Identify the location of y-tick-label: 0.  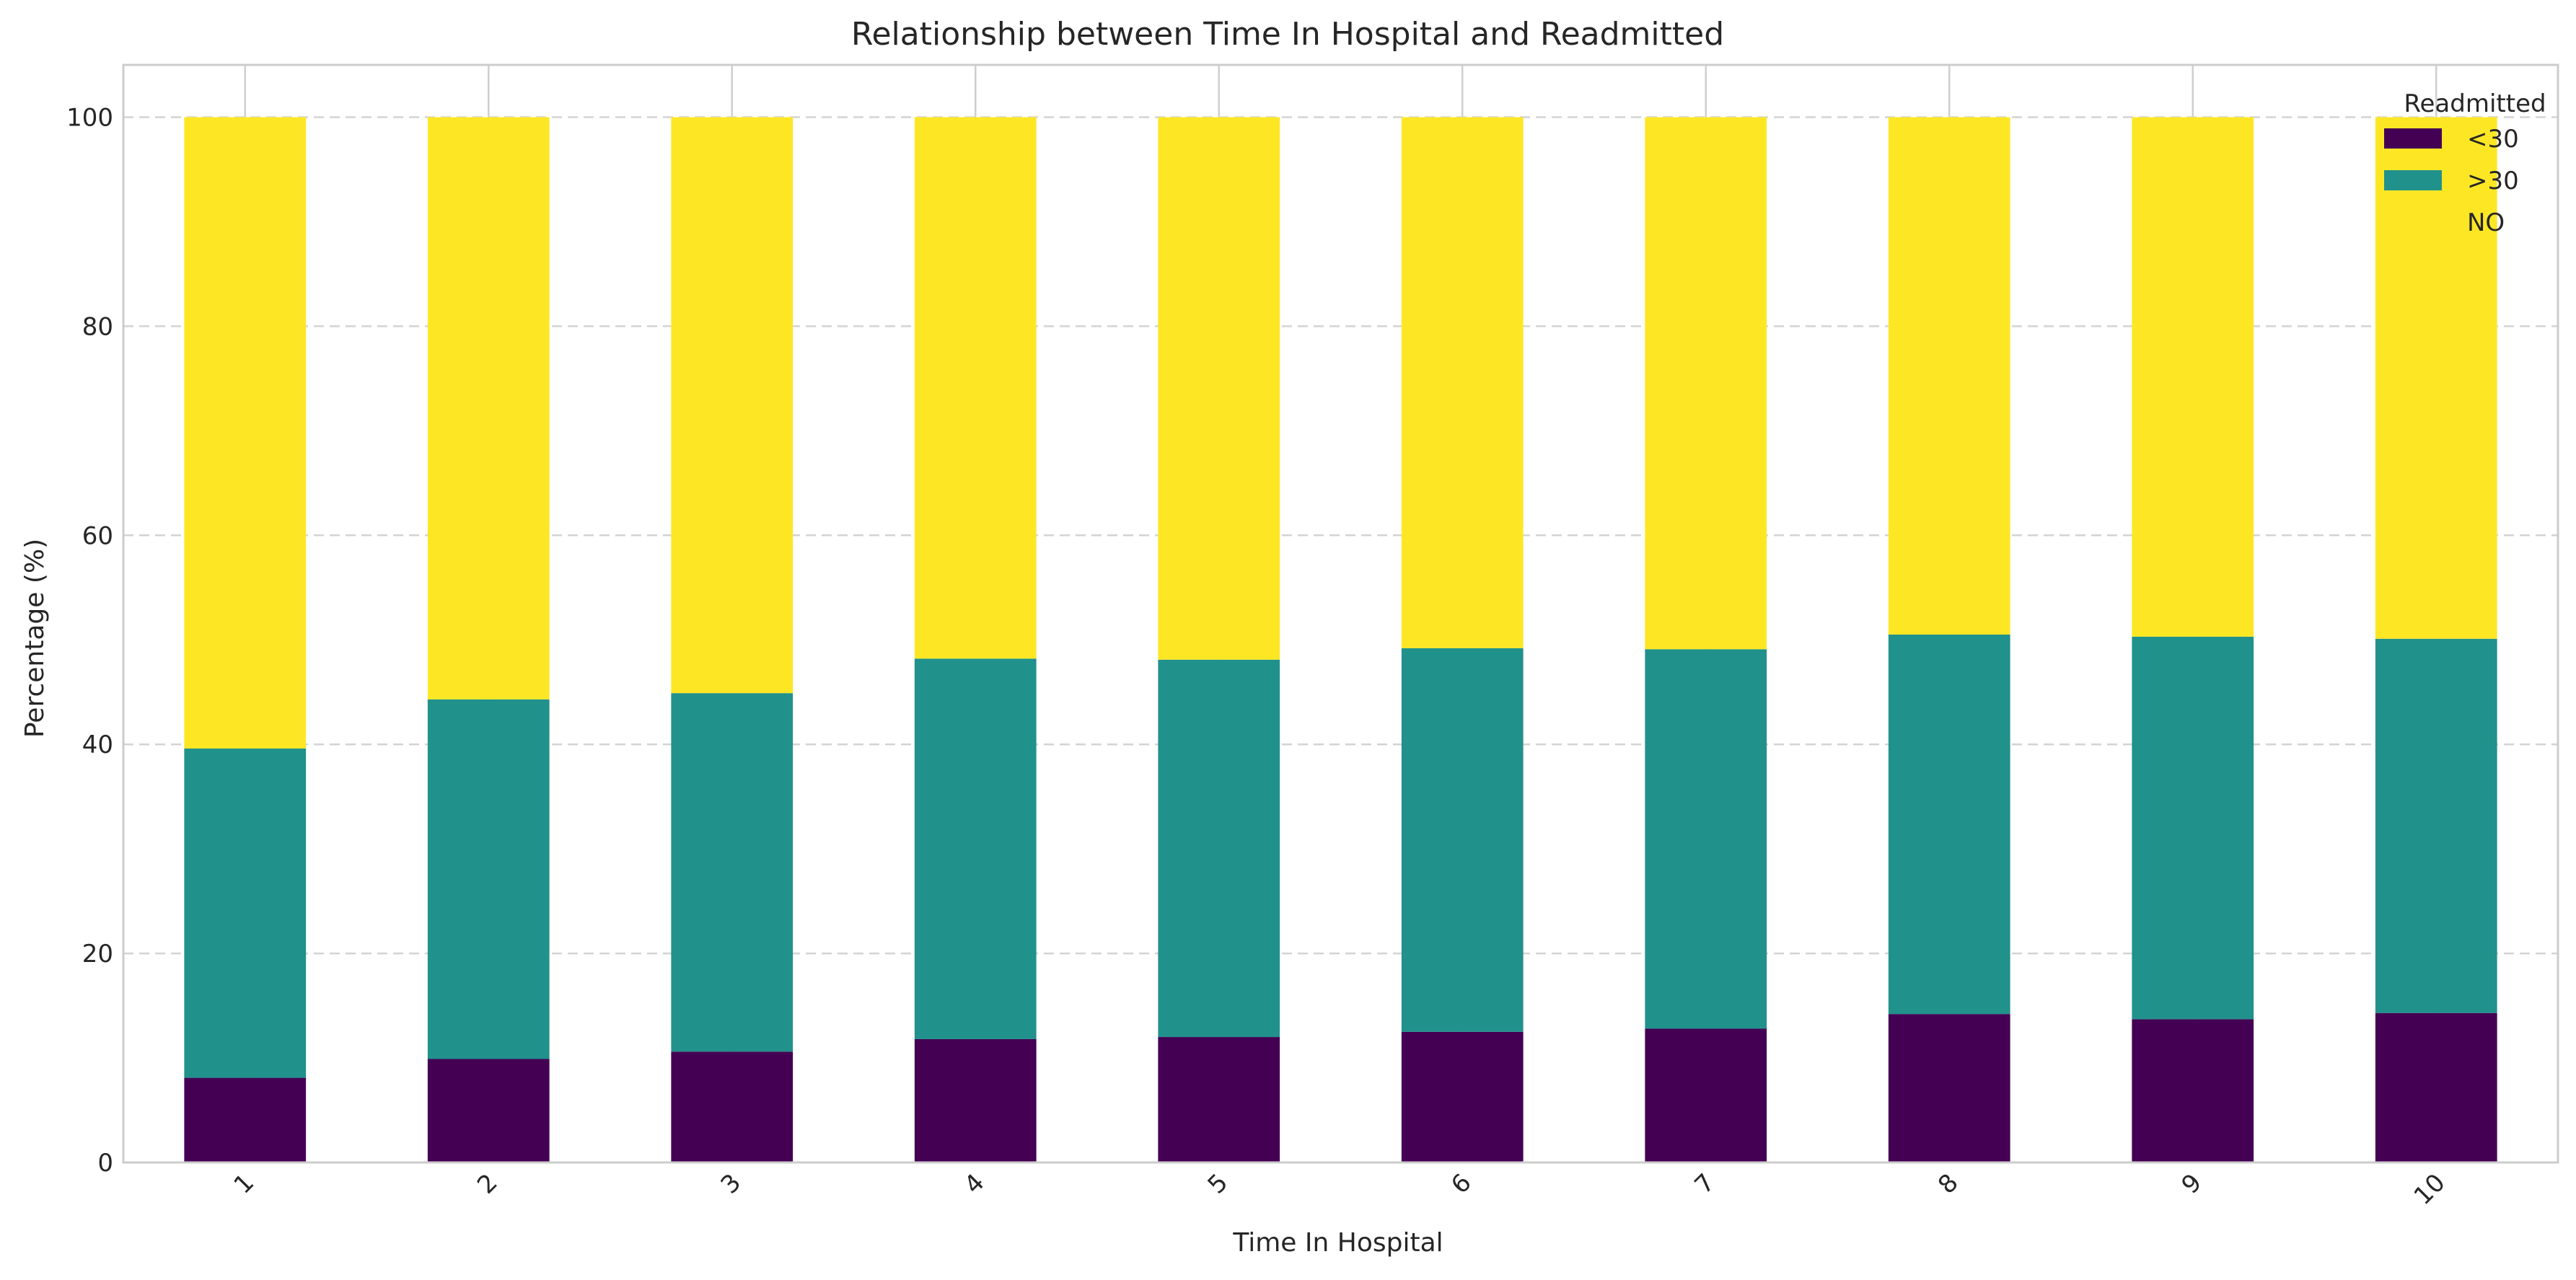
(105, 1163).